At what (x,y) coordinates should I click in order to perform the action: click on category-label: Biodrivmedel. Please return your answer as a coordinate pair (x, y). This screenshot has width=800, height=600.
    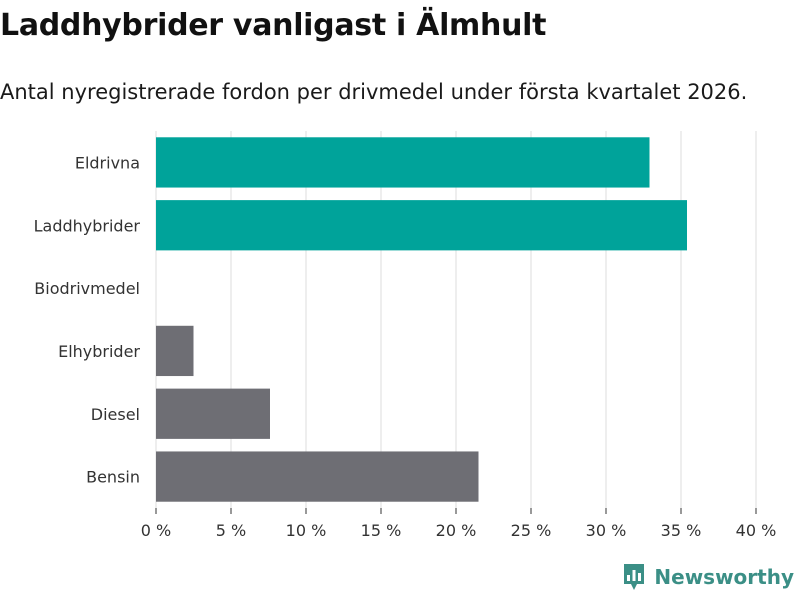
    Looking at the image, I should click on (87, 288).